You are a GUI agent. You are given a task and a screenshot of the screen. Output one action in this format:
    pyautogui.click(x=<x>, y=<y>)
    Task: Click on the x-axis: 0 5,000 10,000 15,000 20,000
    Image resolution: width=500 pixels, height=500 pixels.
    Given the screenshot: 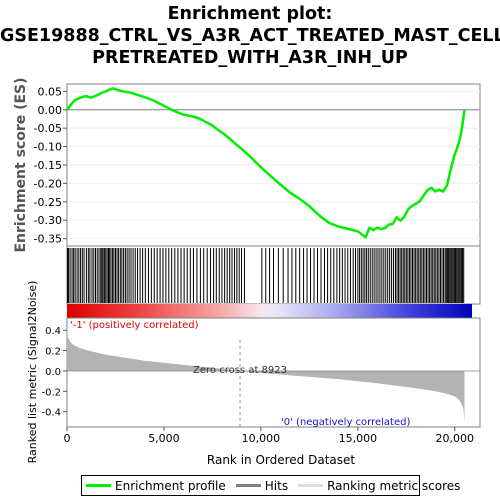 What is the action you would take?
    pyautogui.click(x=269, y=436)
    